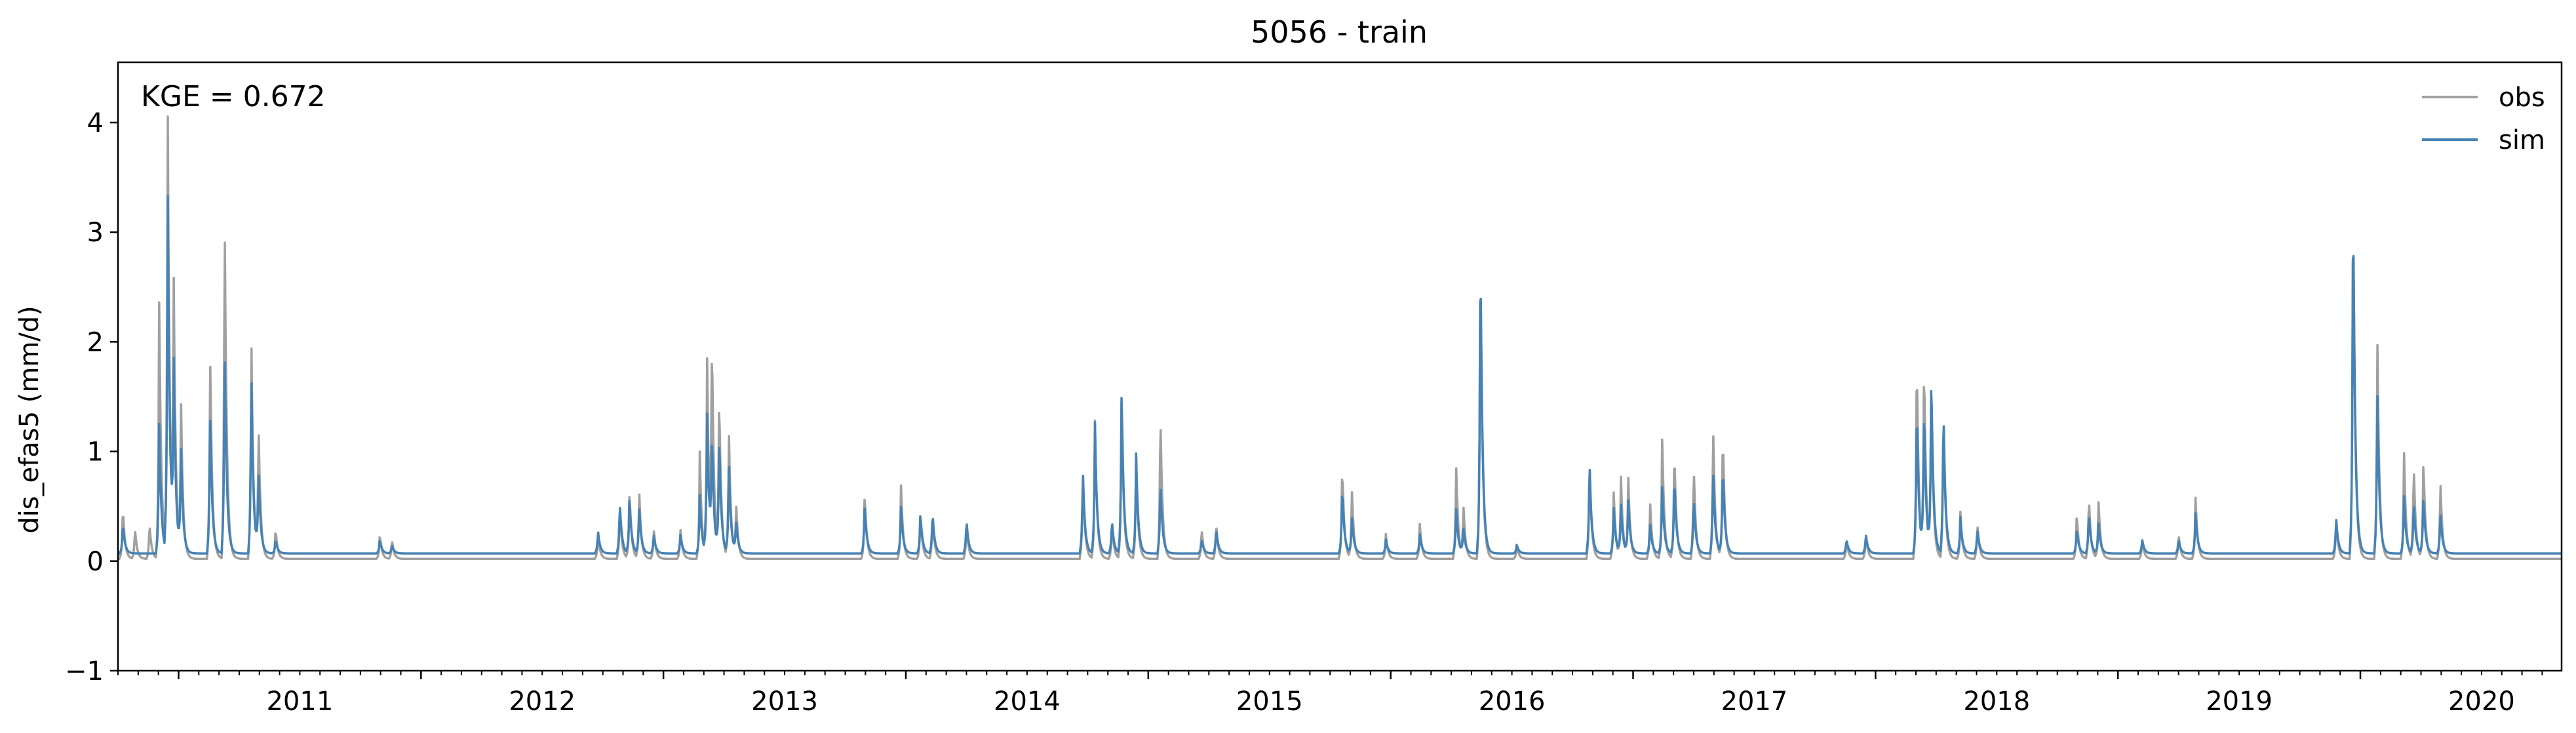 The image size is (2576, 733). I want to click on x-tick-label: 2017, so click(1754, 701).